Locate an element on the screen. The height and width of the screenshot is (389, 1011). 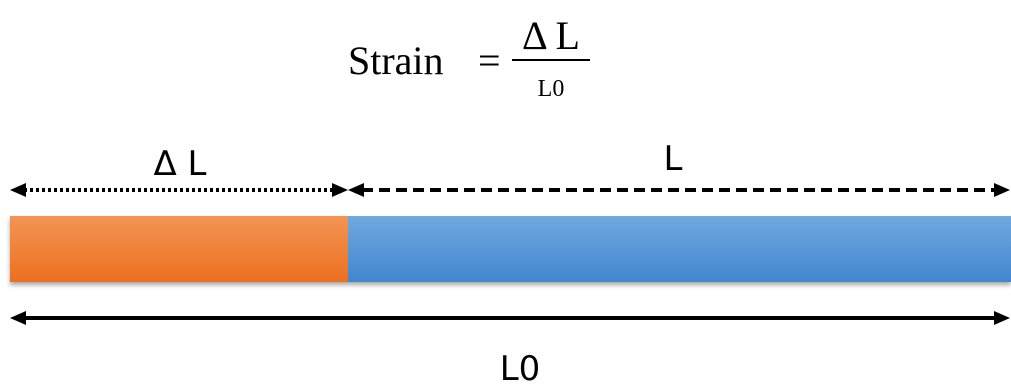
delta-l-label: Δ L is located at coordinates (179, 164).